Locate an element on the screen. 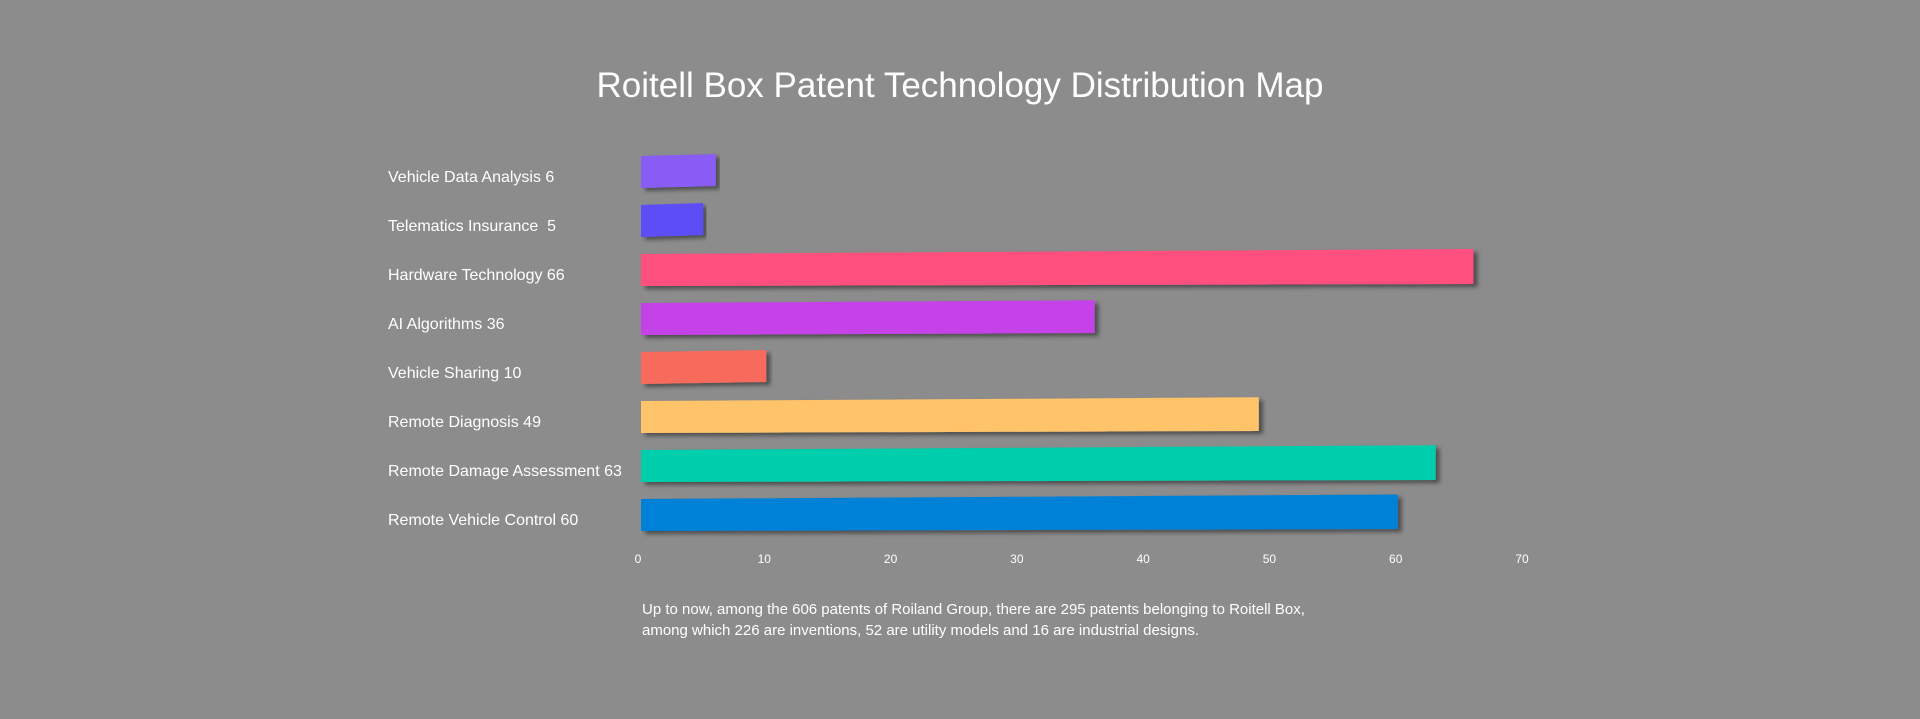 The image size is (1920, 719). x-tick-label-30: 30 is located at coordinates (1017, 559).